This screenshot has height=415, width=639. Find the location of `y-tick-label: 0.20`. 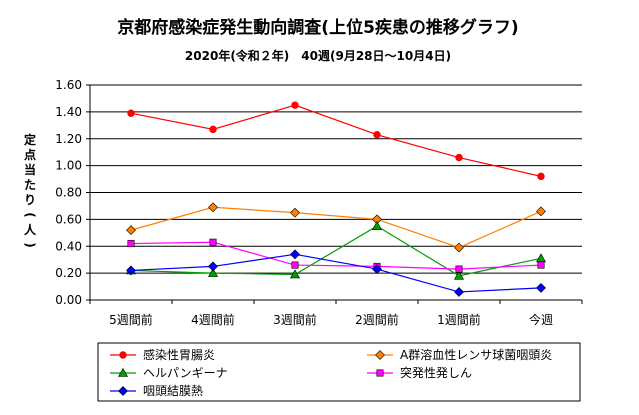

y-tick-label: 0.20 is located at coordinates (68, 273).